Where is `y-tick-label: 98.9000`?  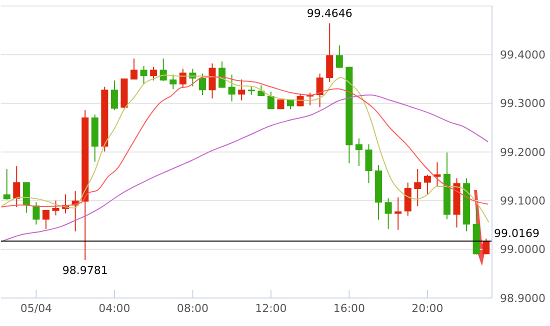 y-tick-label: 98.9000 is located at coordinates (523, 298).